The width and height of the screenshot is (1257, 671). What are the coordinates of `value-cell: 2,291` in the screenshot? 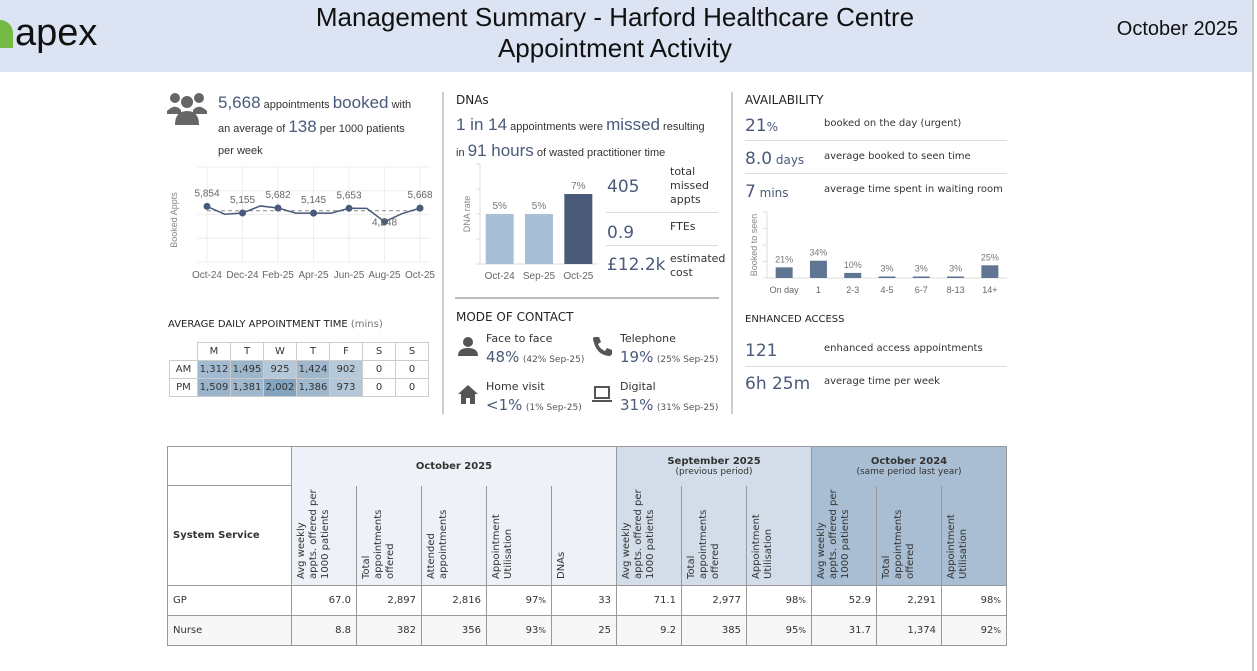 It's located at (909, 600).